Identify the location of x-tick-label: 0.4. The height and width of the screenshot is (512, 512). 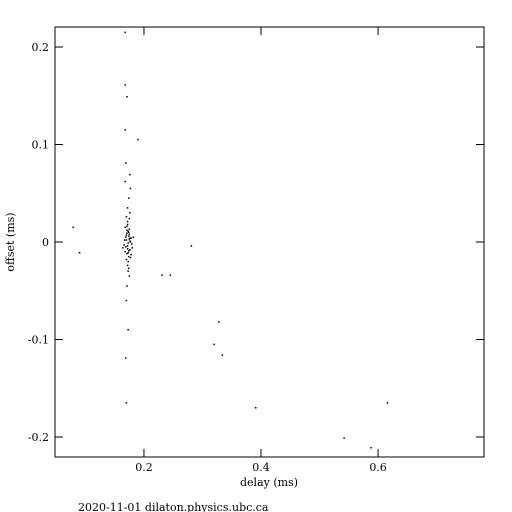
(261, 467).